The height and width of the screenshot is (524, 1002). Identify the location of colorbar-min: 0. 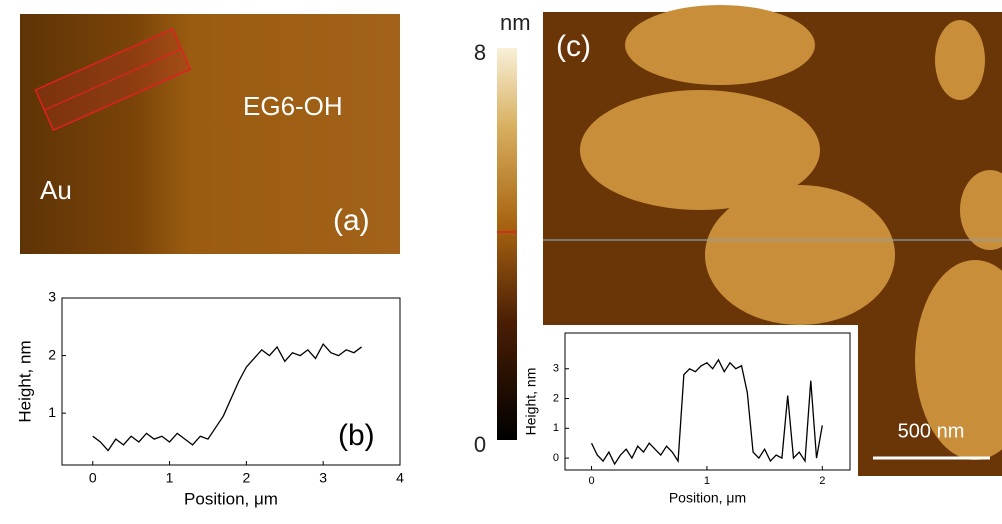
(480, 444).